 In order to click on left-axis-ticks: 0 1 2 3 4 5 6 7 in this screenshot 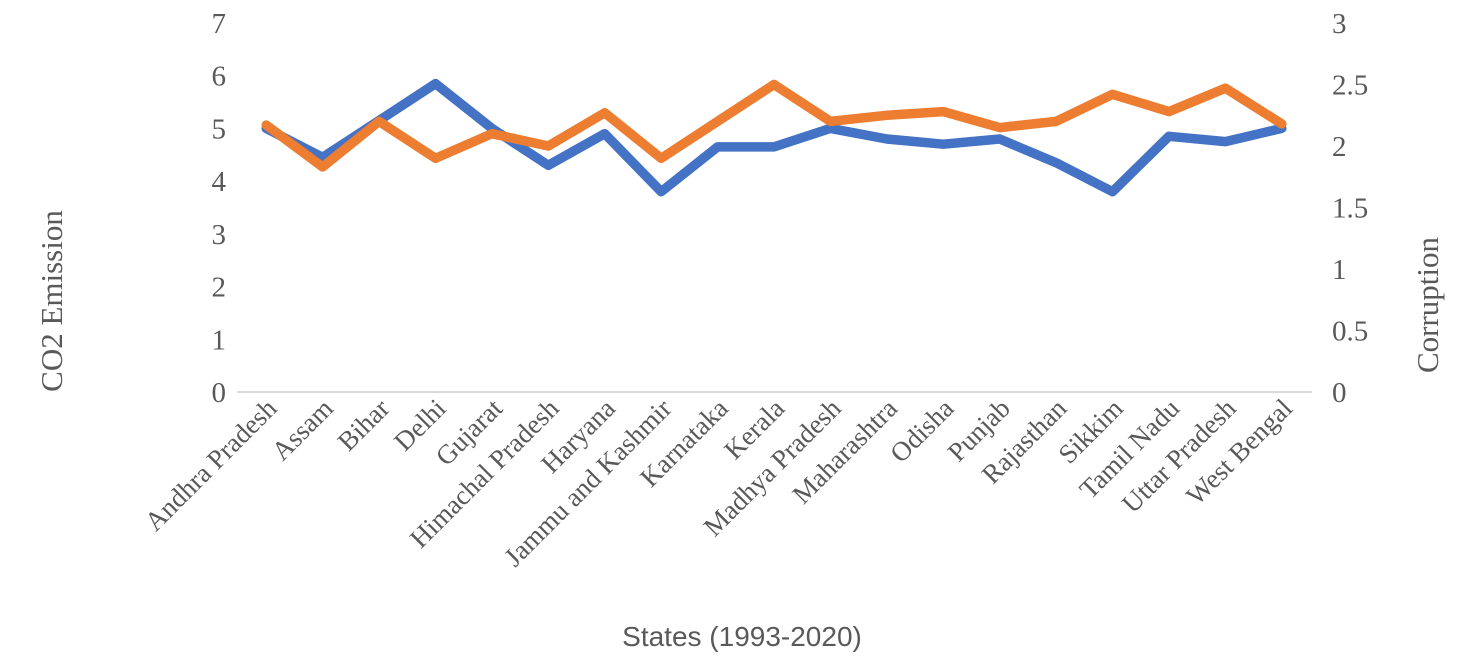, I will do `click(219, 208)`.